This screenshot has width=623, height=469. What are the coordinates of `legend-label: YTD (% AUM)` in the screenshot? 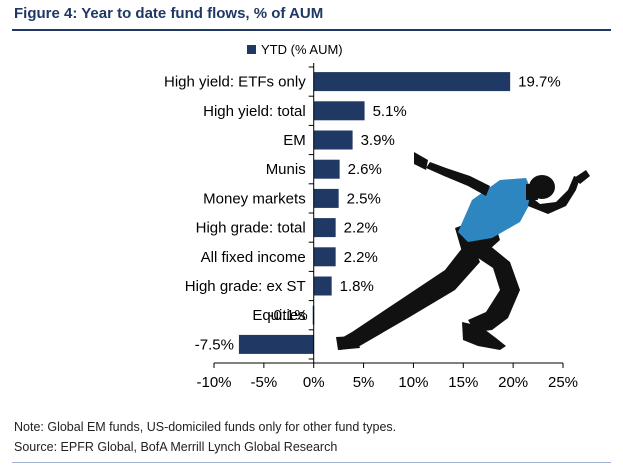 It's located at (302, 49).